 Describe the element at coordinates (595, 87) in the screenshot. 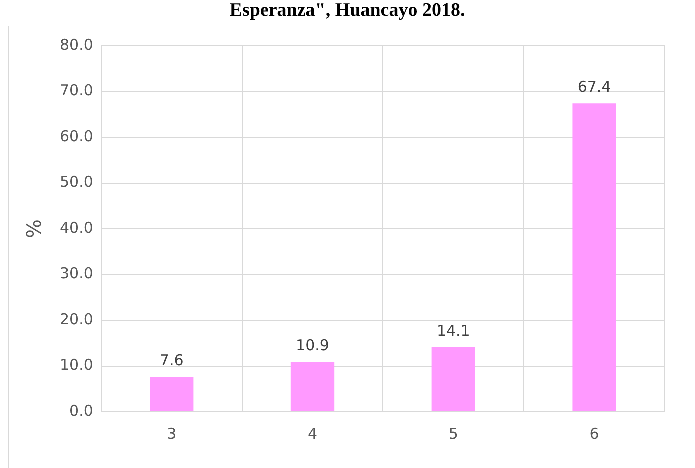

I see `data-label: 67.4` at that location.